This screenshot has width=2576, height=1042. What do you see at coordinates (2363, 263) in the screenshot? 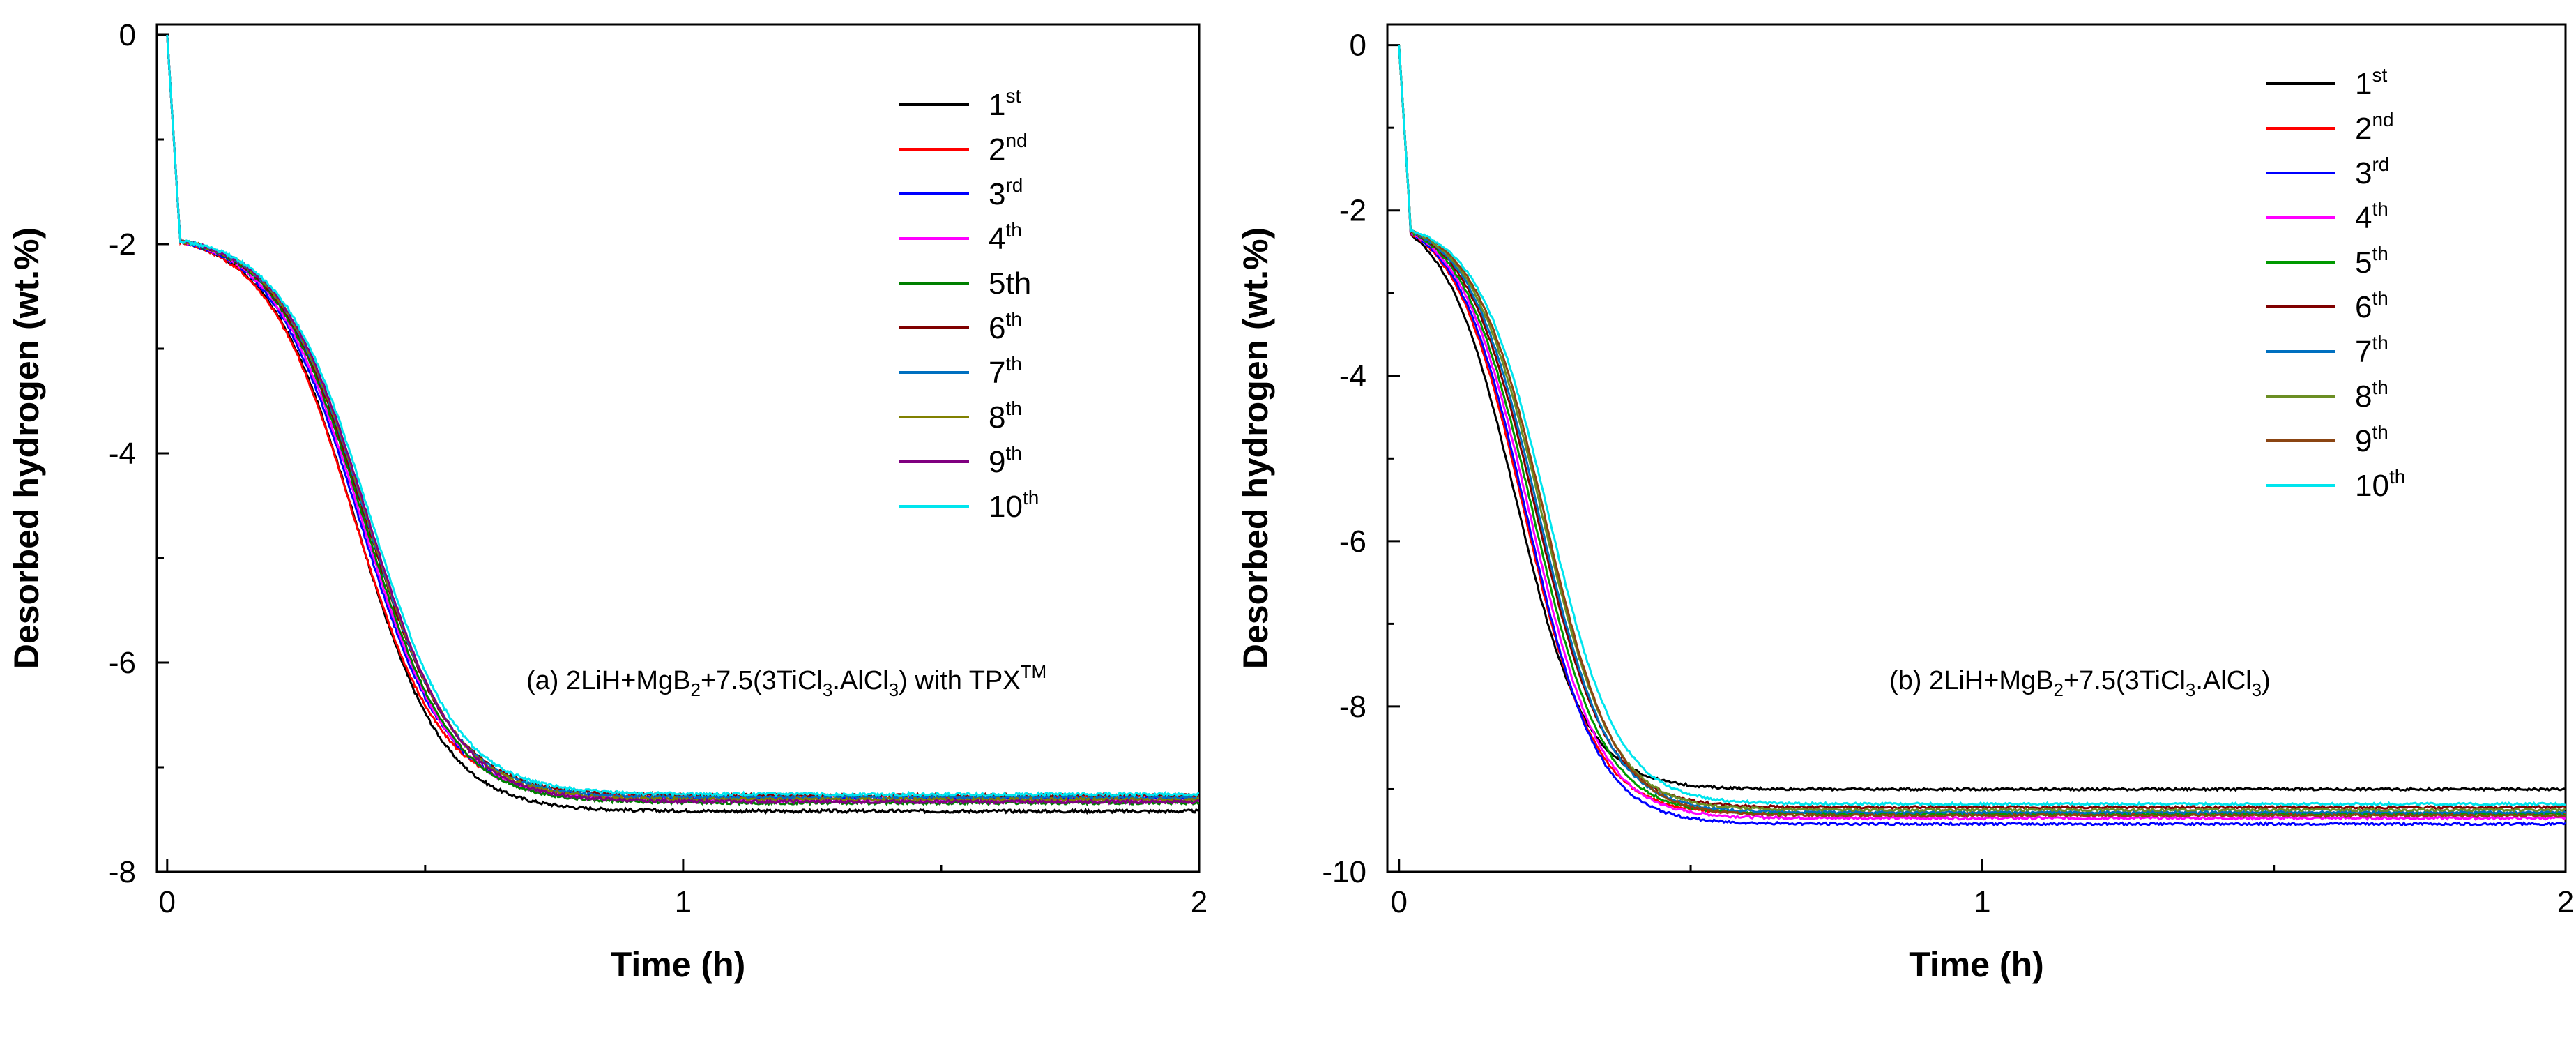
I see `legend-label-text: 5` at bounding box center [2363, 263].